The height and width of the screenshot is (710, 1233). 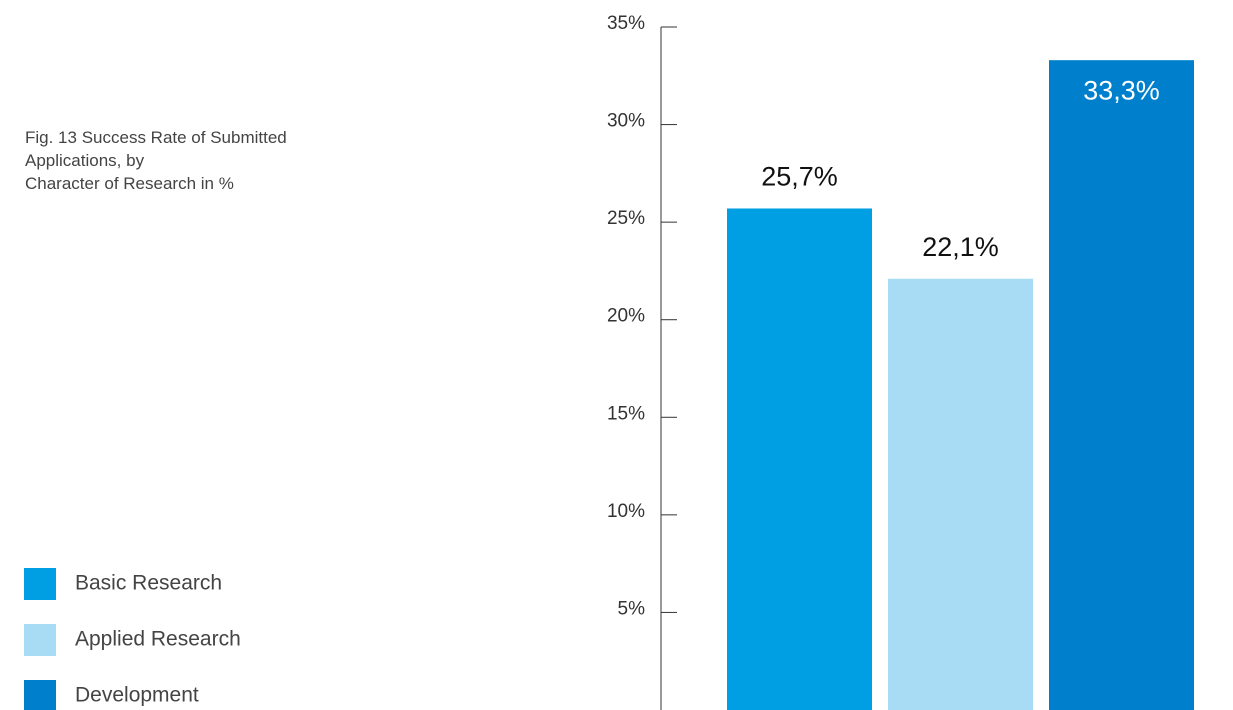 What do you see at coordinates (632, 608) in the screenshot?
I see `y-tick-label: 5%` at bounding box center [632, 608].